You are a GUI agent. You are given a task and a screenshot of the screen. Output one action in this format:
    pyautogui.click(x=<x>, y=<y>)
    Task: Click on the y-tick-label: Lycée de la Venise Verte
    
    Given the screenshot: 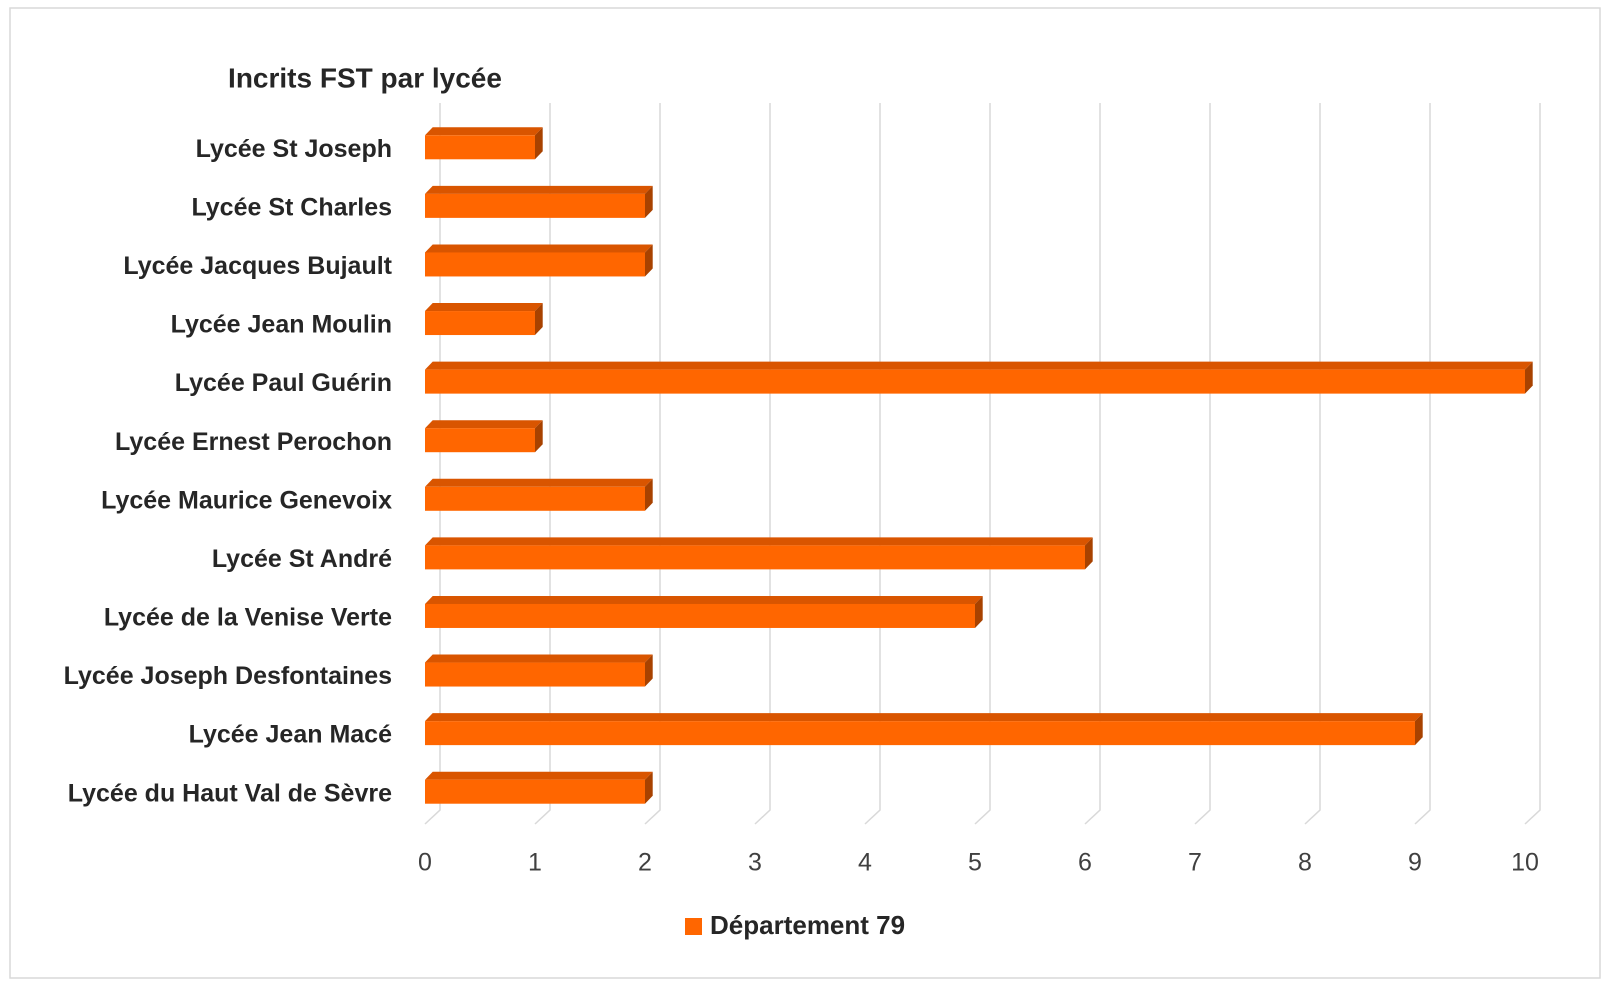 What is the action you would take?
    pyautogui.click(x=248, y=618)
    